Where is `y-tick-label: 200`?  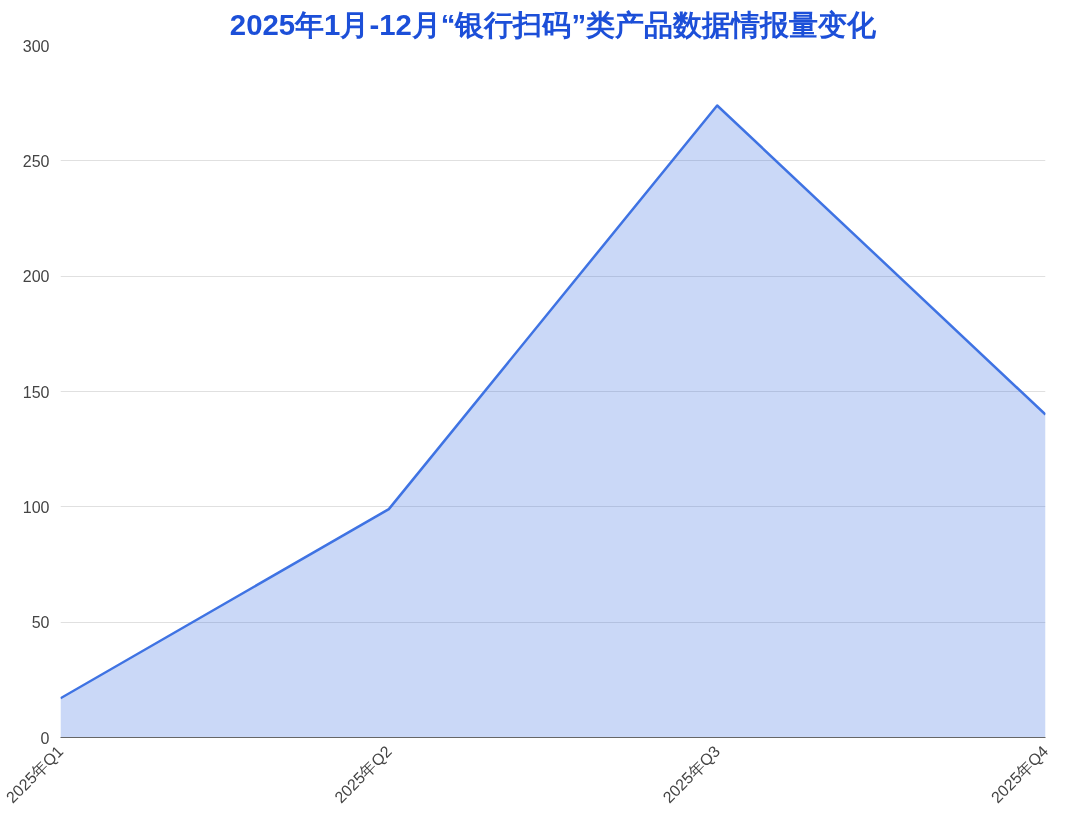
y-tick-label: 200 is located at coordinates (36, 277).